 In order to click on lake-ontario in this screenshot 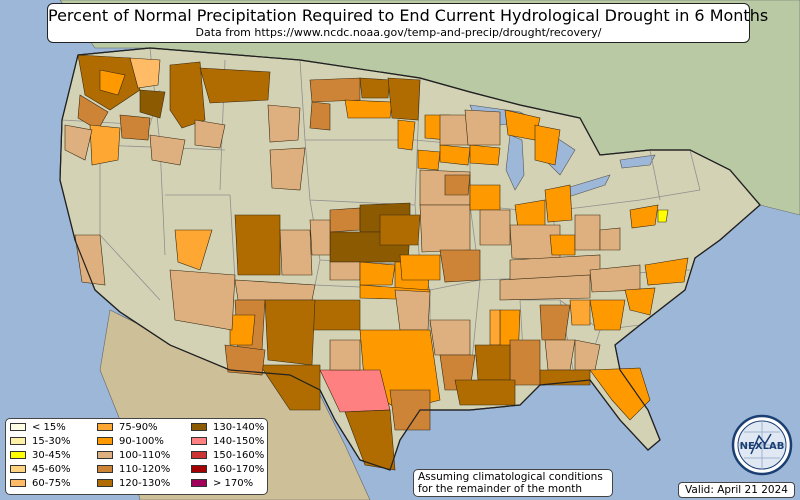, I will do `click(637, 161)`.